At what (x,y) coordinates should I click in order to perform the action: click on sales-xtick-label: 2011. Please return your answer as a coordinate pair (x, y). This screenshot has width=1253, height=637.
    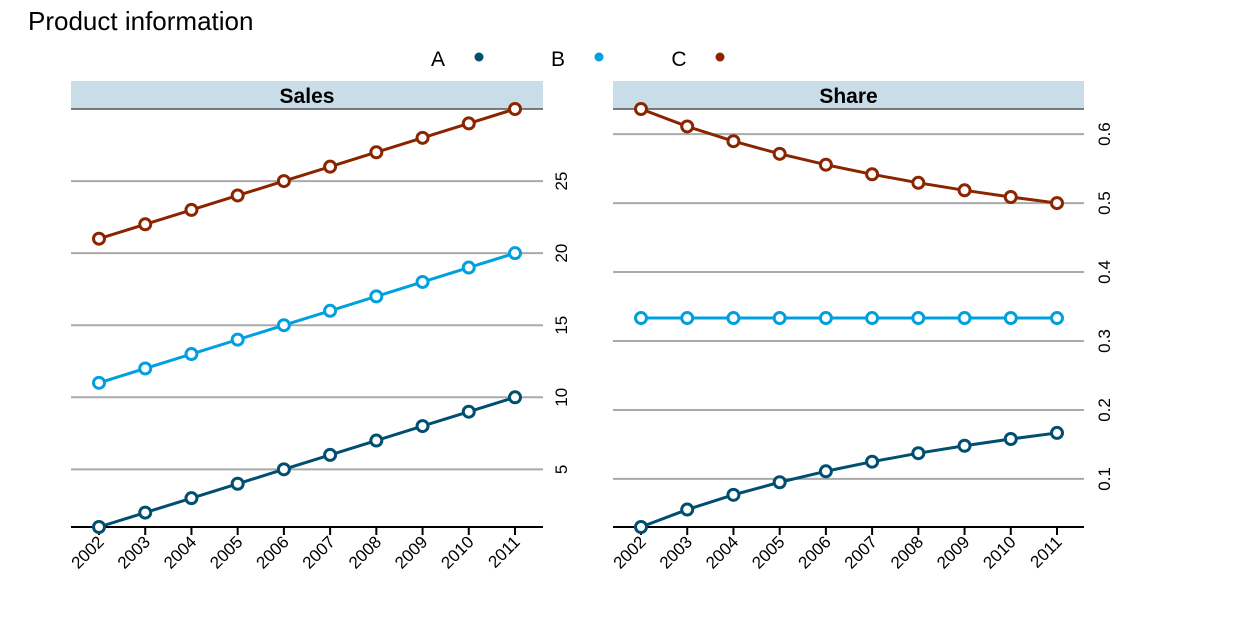
    Looking at the image, I should click on (504, 551).